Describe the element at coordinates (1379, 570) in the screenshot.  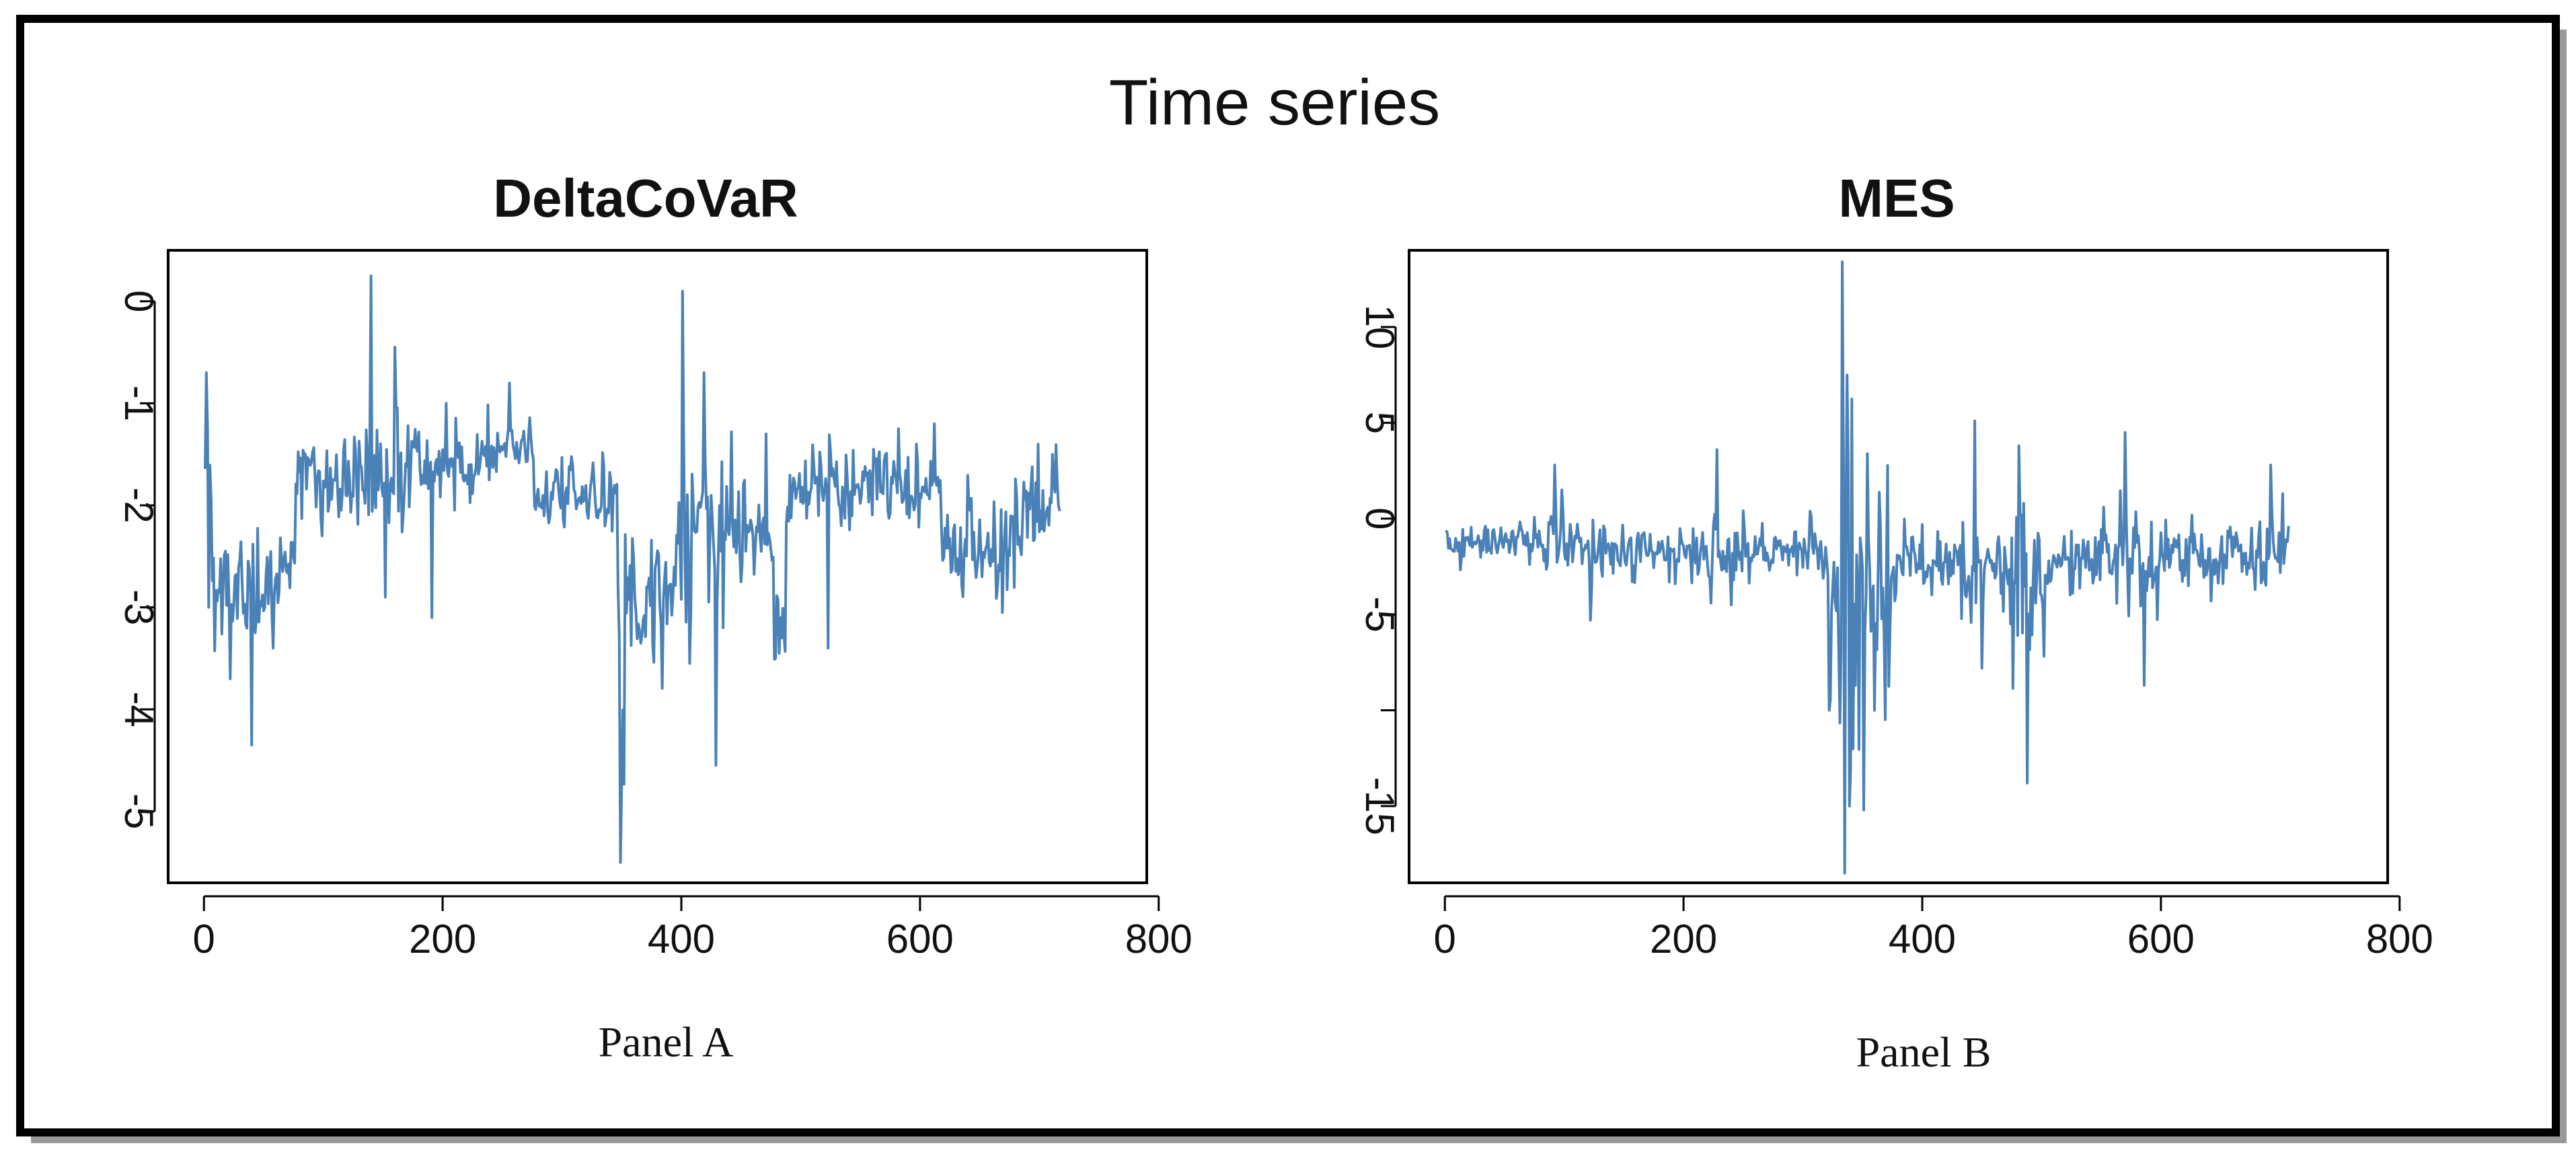
I see `panel-b-y-axis: 10 5 0 -5 -15` at that location.